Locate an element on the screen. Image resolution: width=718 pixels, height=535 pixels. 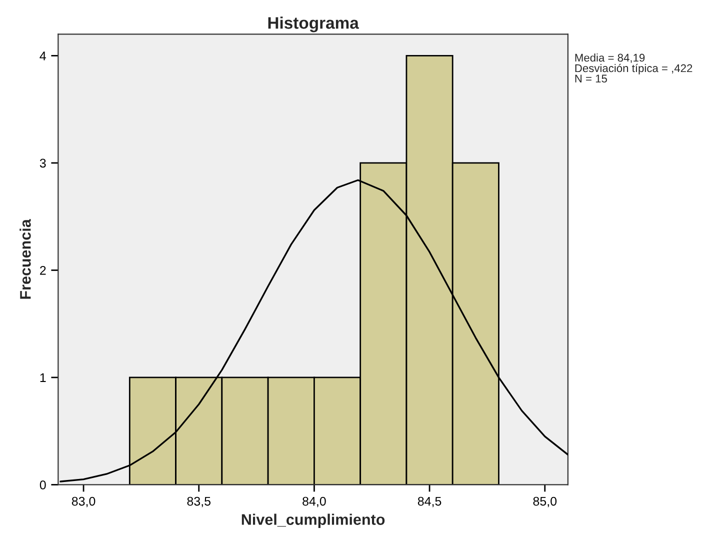
x-tick-label: 83,0 is located at coordinates (84, 502).